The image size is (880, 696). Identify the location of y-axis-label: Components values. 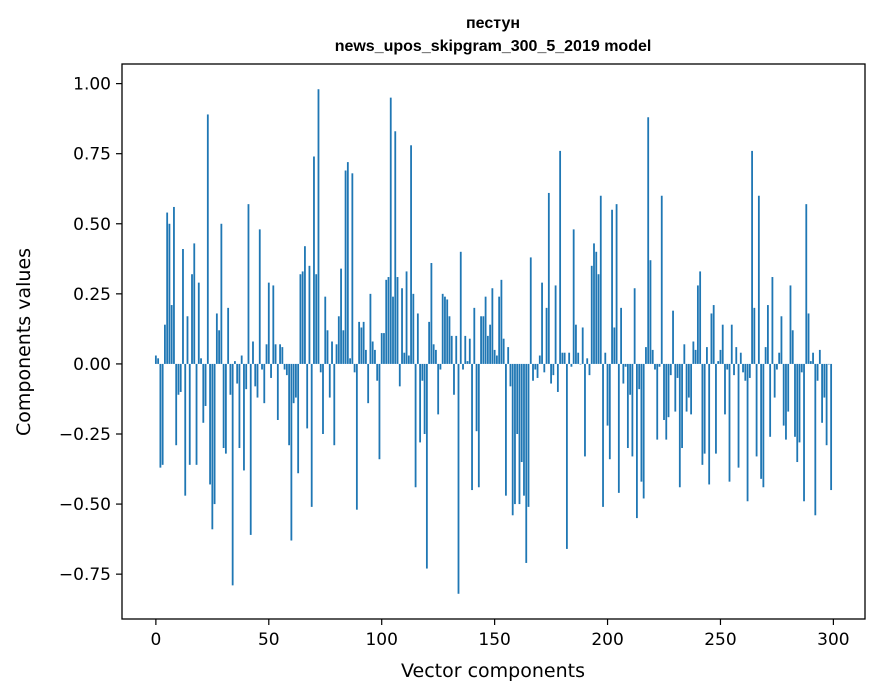
(24, 342).